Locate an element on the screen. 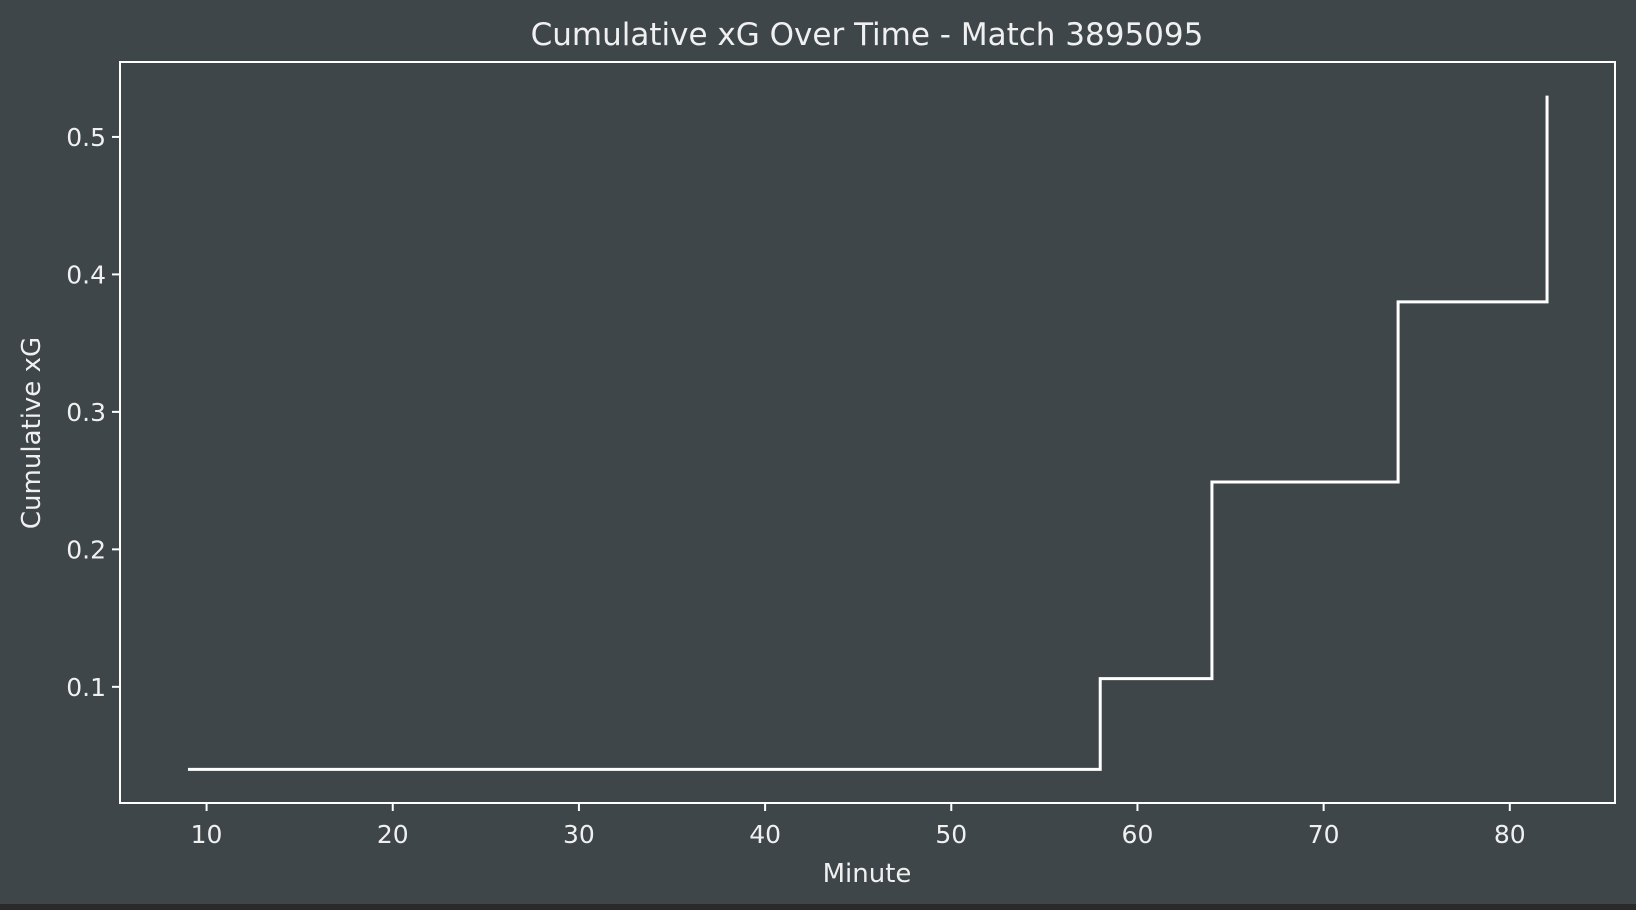 This screenshot has height=910, width=1636. x-tick-label: 10 is located at coordinates (207, 834).